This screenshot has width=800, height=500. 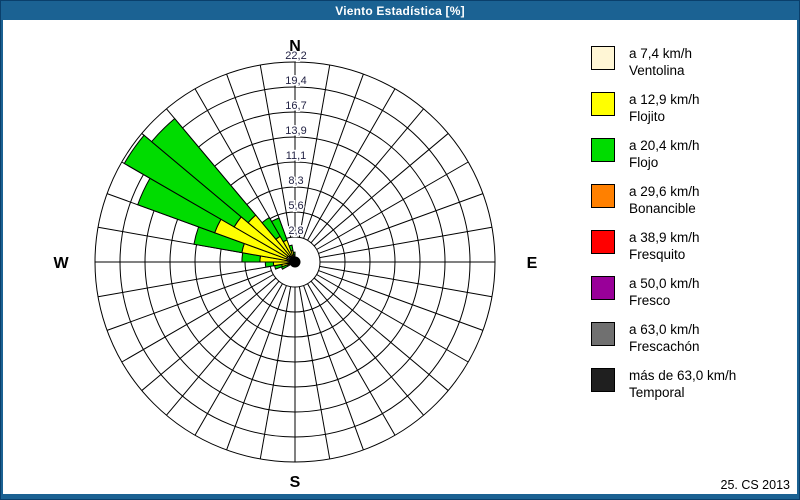 What do you see at coordinates (691, 252) in the screenshot?
I see `legend-item-fresquito: a 38,9 km/h Fresquito` at bounding box center [691, 252].